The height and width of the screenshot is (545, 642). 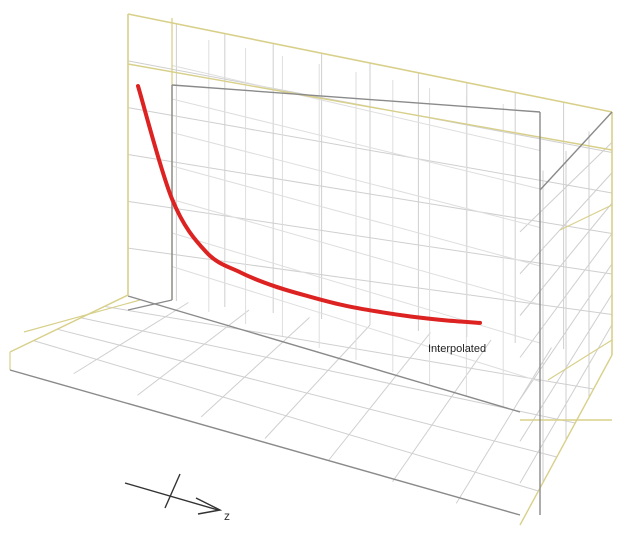 I want to click on inner-frame-floor-link, so click(x=150, y=305).